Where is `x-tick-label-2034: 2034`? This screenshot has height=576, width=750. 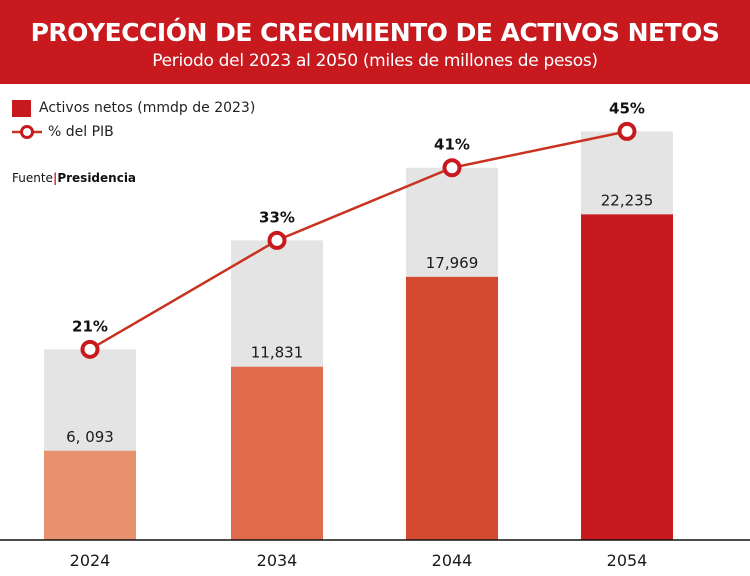
x-tick-label-2034: 2034 is located at coordinates (277, 560).